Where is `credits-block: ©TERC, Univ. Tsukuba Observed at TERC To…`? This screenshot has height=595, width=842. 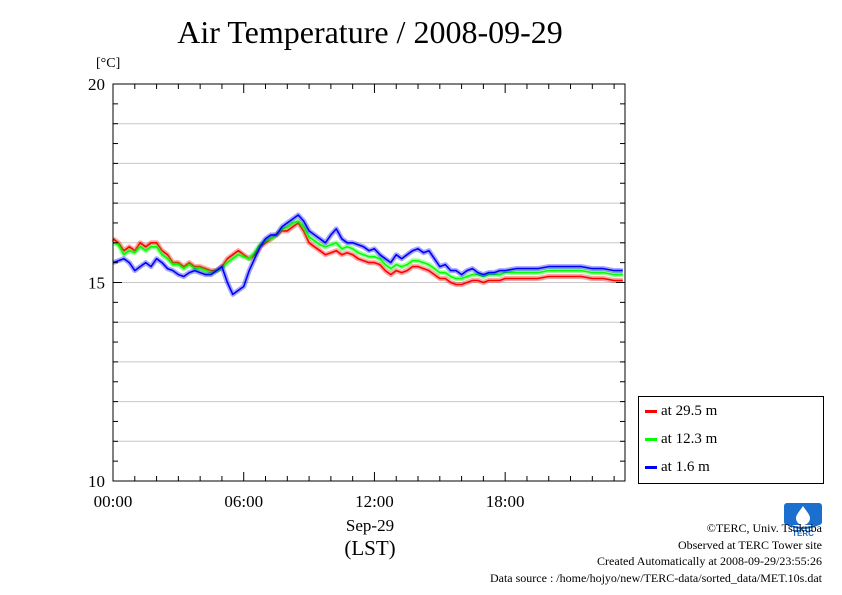
credits-block: ©TERC, Univ. Tsukuba Observed at TERC To… is located at coordinates (656, 553).